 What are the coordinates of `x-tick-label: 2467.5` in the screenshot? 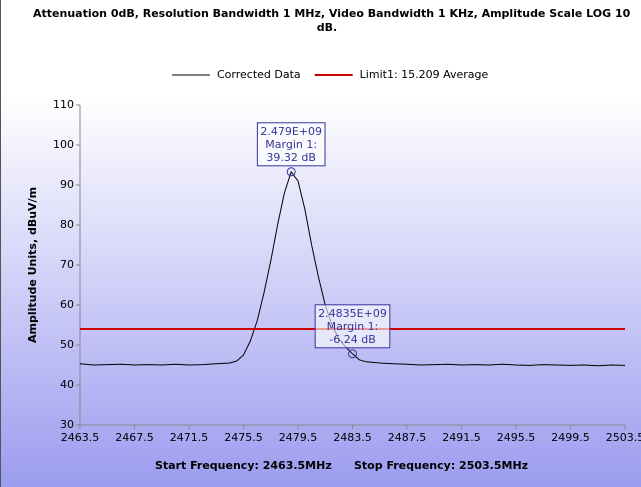 It's located at (134, 437).